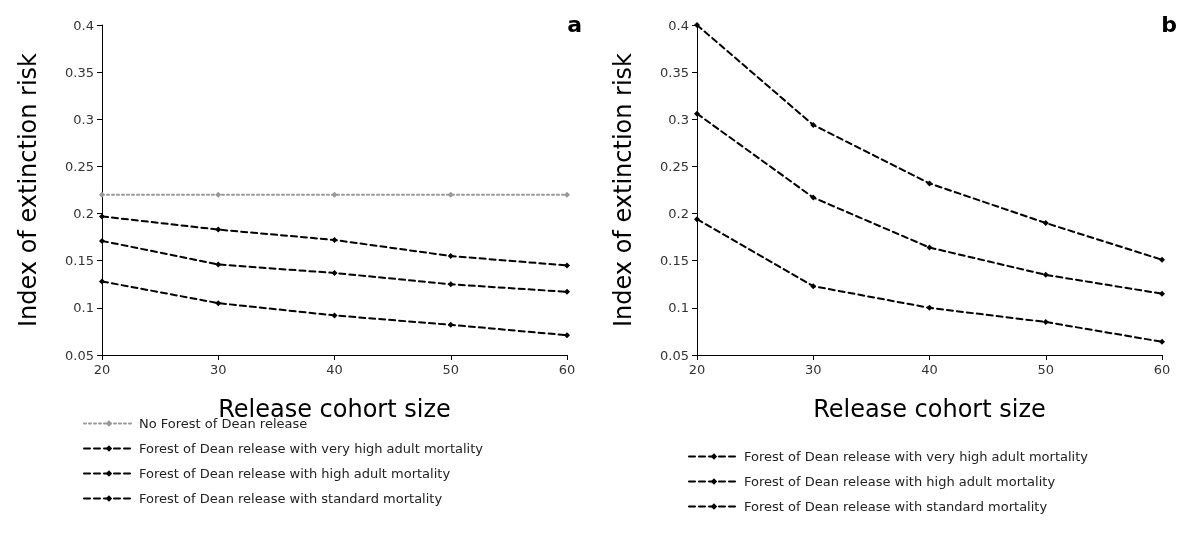 The height and width of the screenshot is (540, 1190). What do you see at coordinates (223, 423) in the screenshot?
I see `legend-label: No Forest of Dean release` at bounding box center [223, 423].